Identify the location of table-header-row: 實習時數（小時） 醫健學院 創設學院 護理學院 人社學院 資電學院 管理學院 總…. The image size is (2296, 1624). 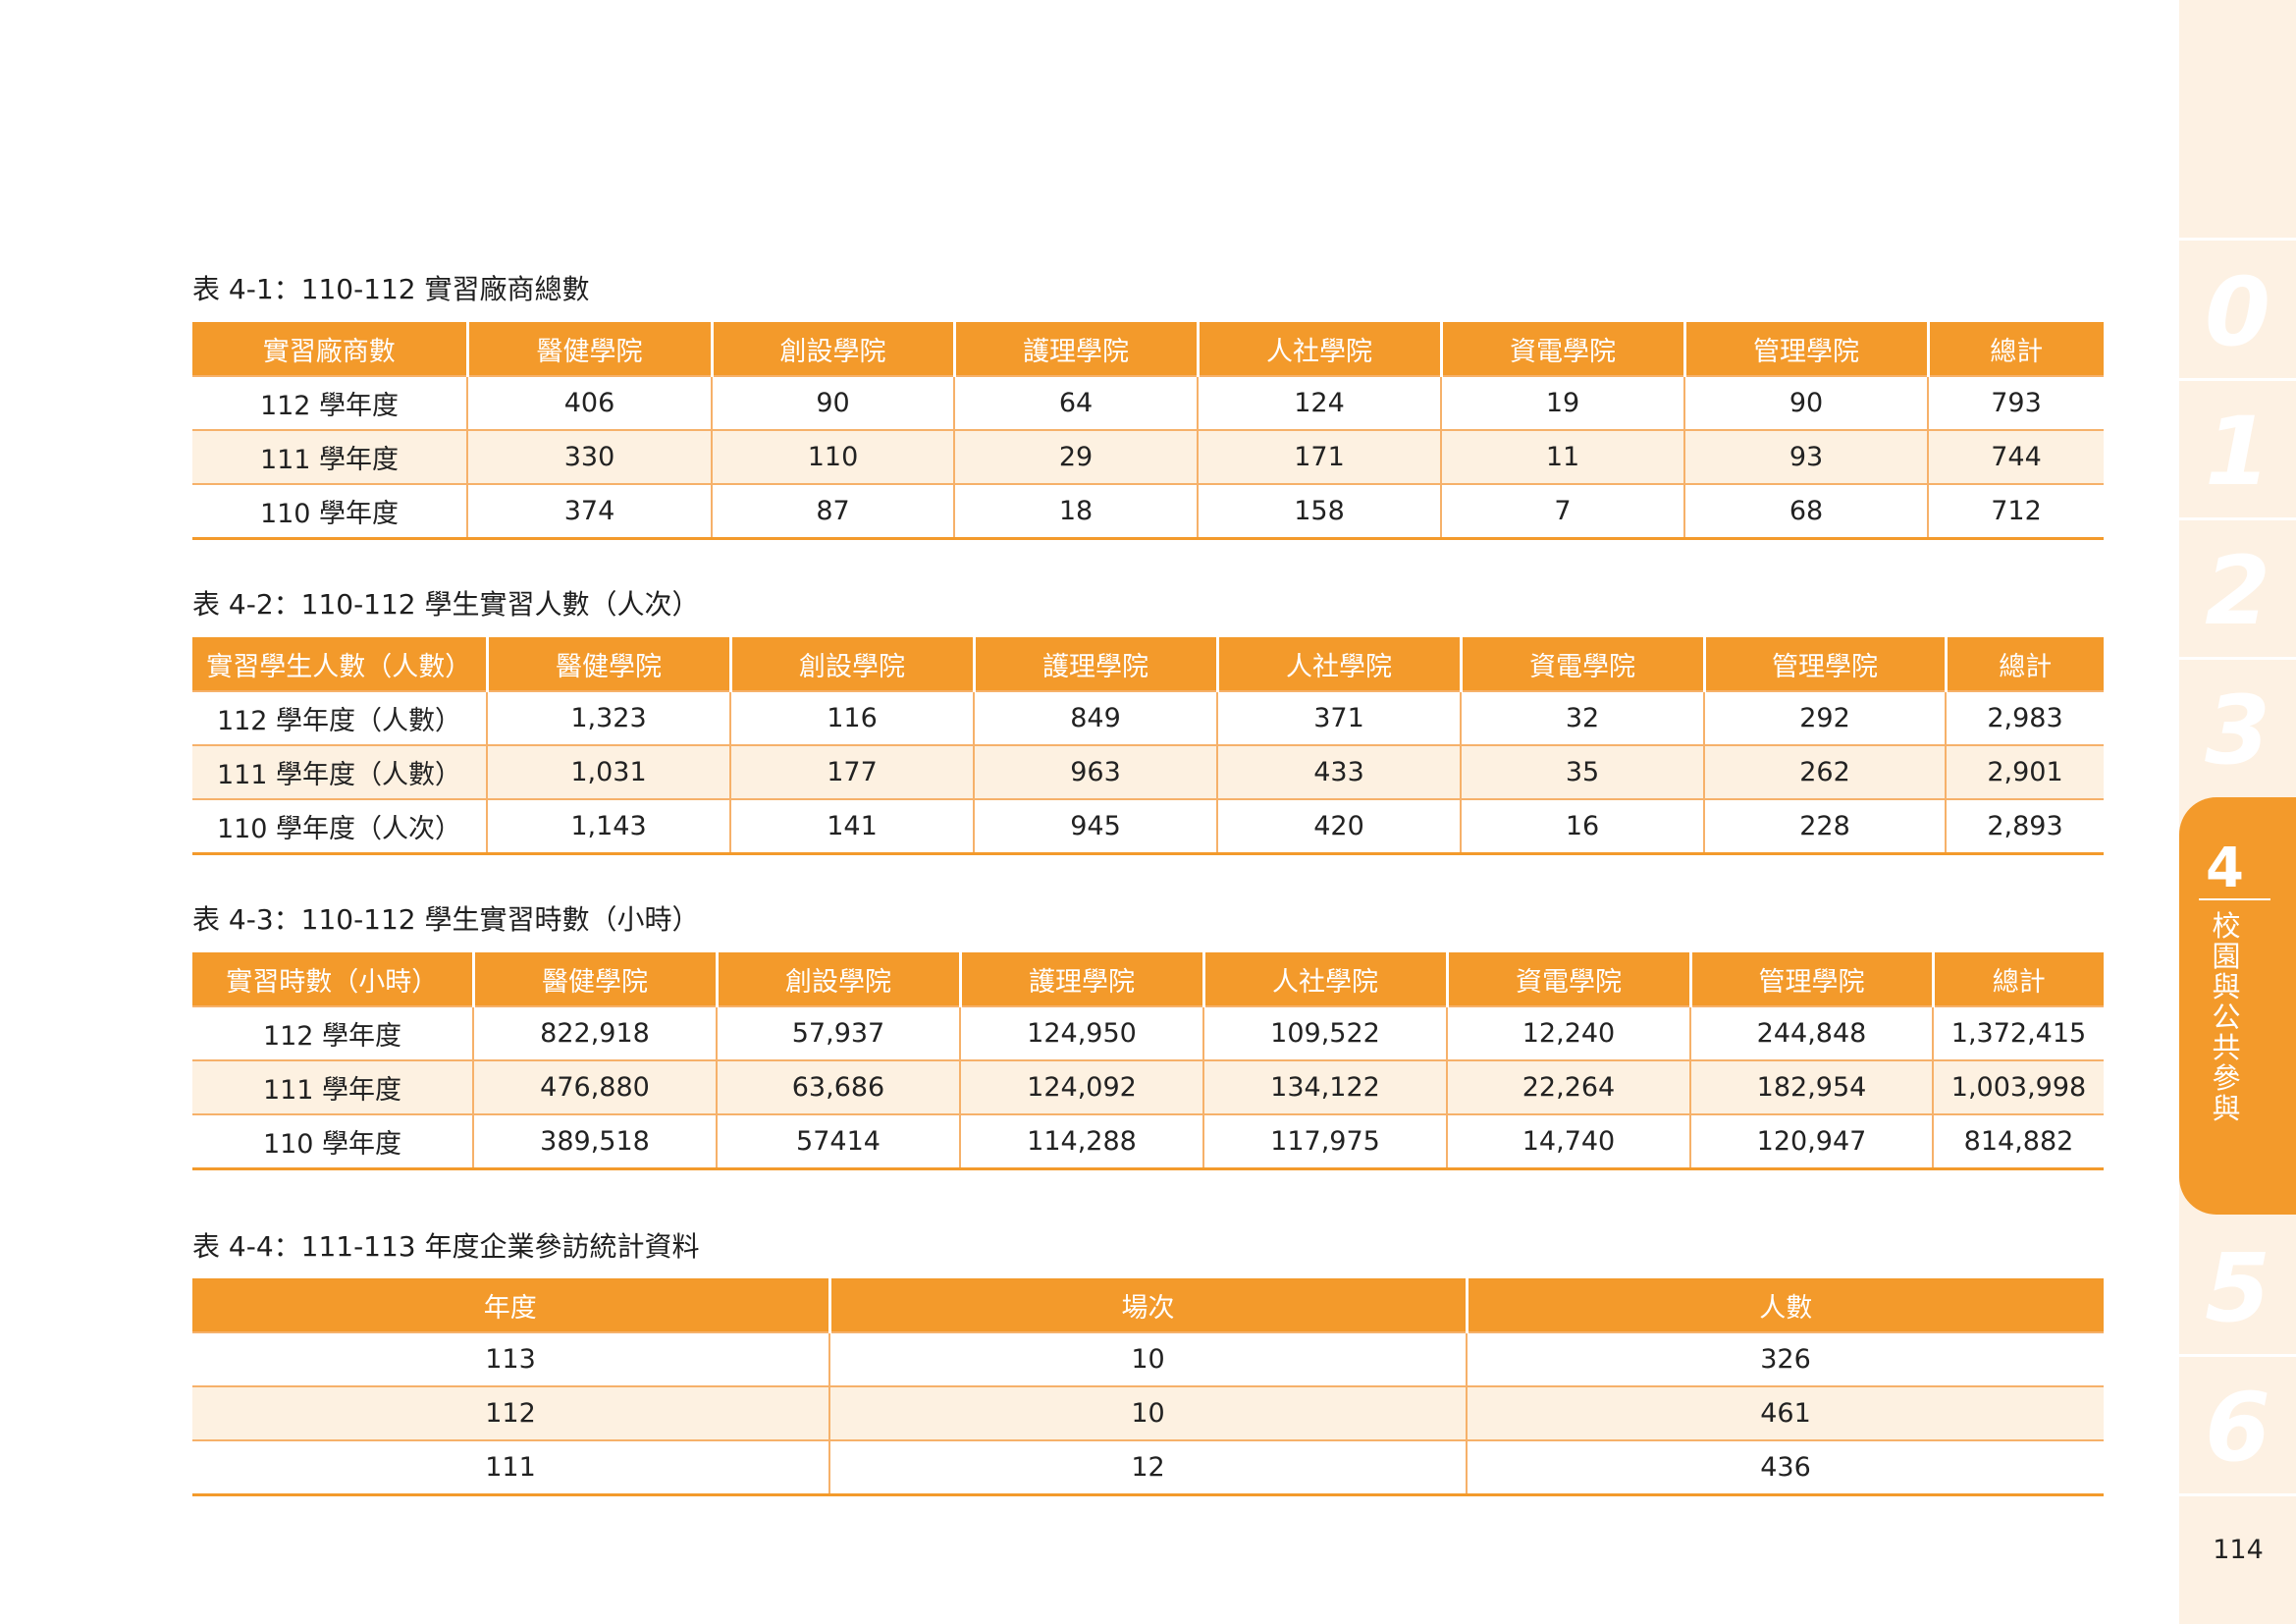
(1148, 979).